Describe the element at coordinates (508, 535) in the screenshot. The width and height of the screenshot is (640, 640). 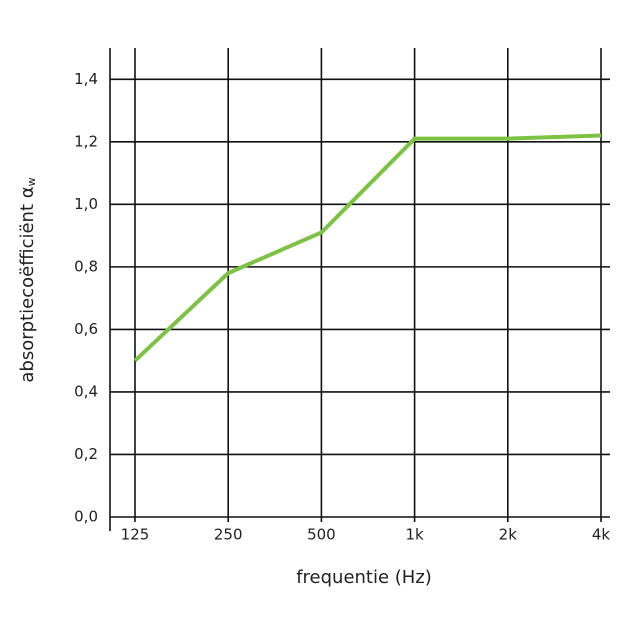
I see `x-tick-label: 2k` at that location.